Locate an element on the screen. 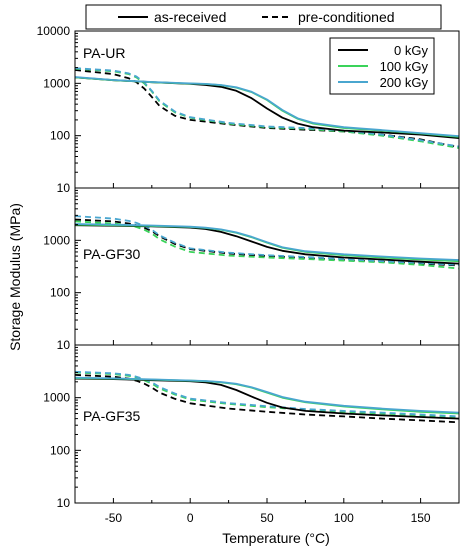  panel-label: PA-UR is located at coordinates (104, 53).